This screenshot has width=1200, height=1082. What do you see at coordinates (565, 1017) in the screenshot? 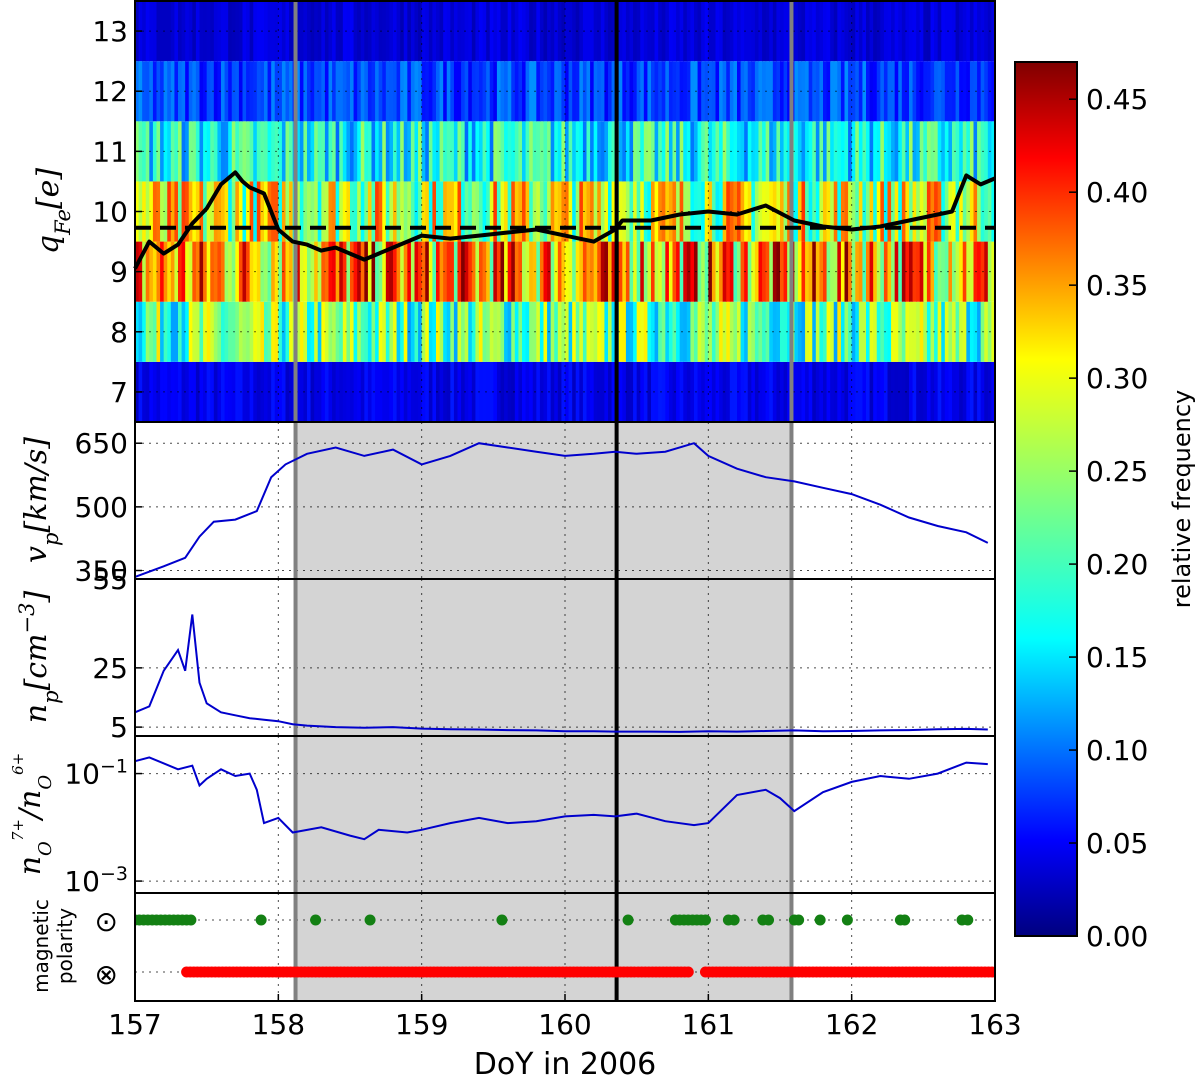
I see `x-tick-labels: 157 158 159 160 161 162 163` at bounding box center [565, 1017].